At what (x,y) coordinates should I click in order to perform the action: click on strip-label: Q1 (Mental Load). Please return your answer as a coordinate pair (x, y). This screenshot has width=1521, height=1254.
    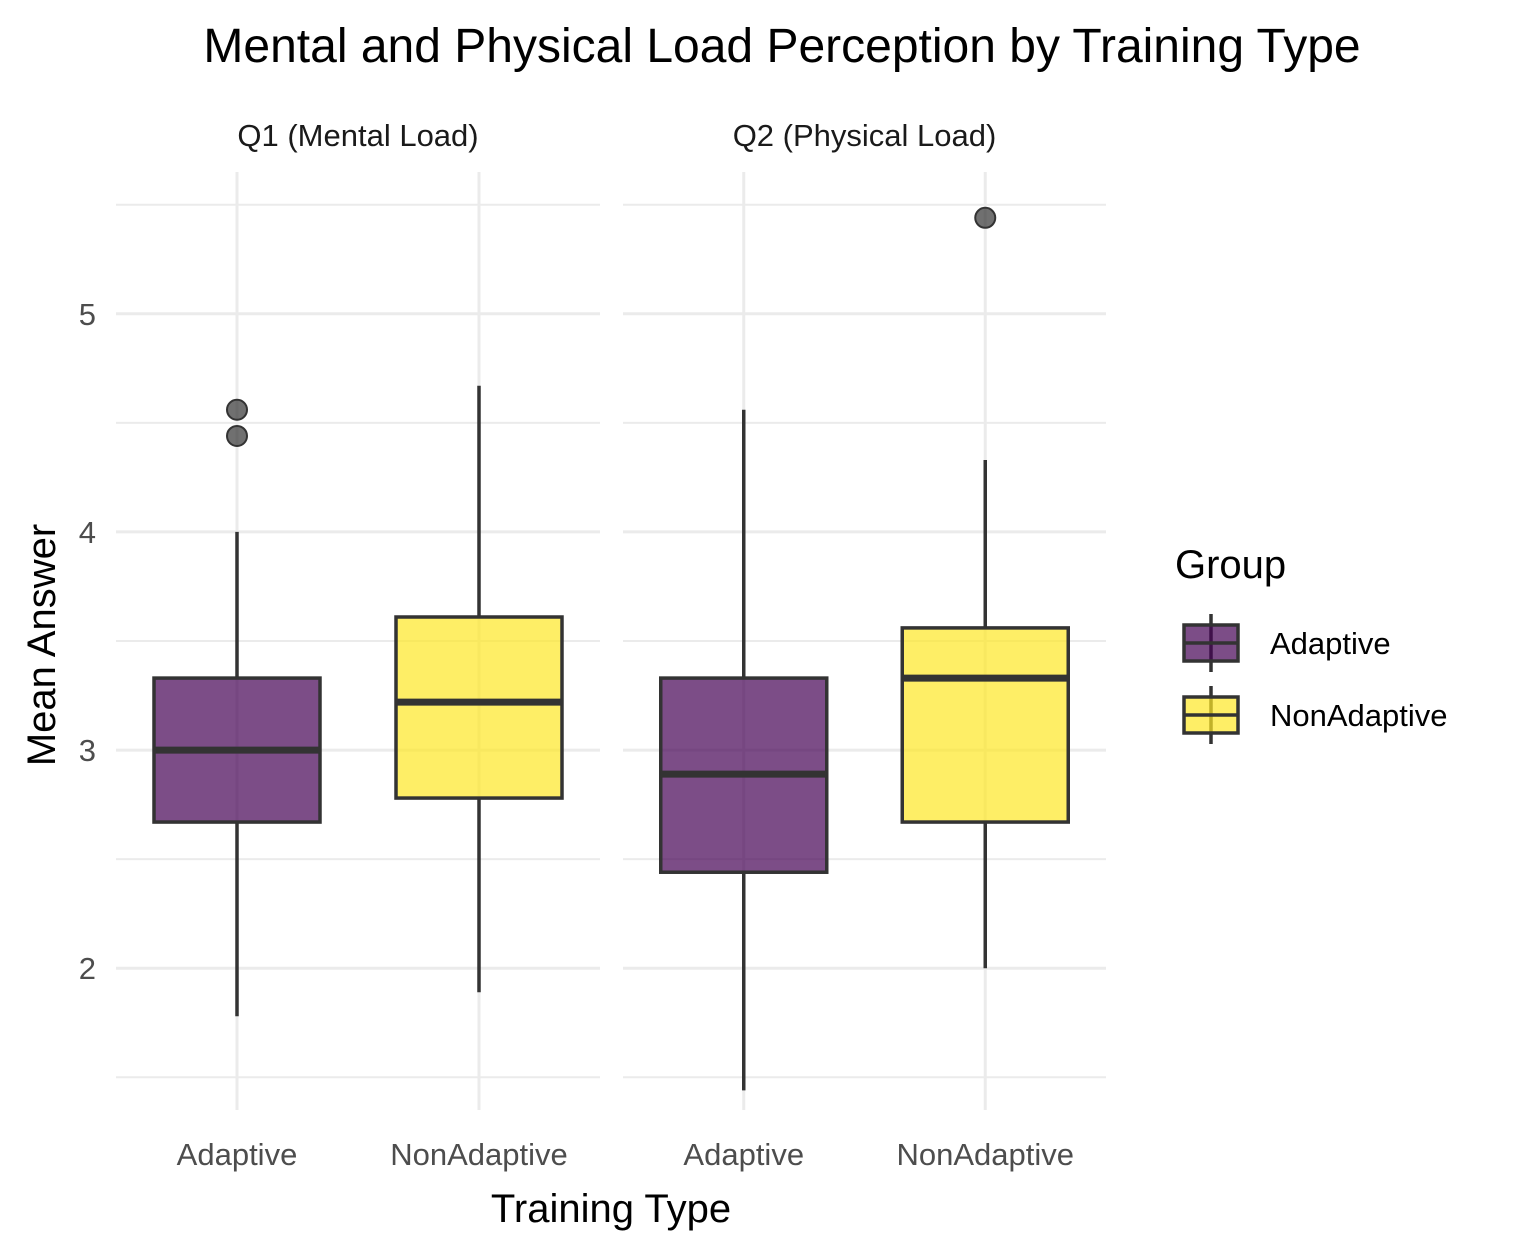
    Looking at the image, I should click on (357, 135).